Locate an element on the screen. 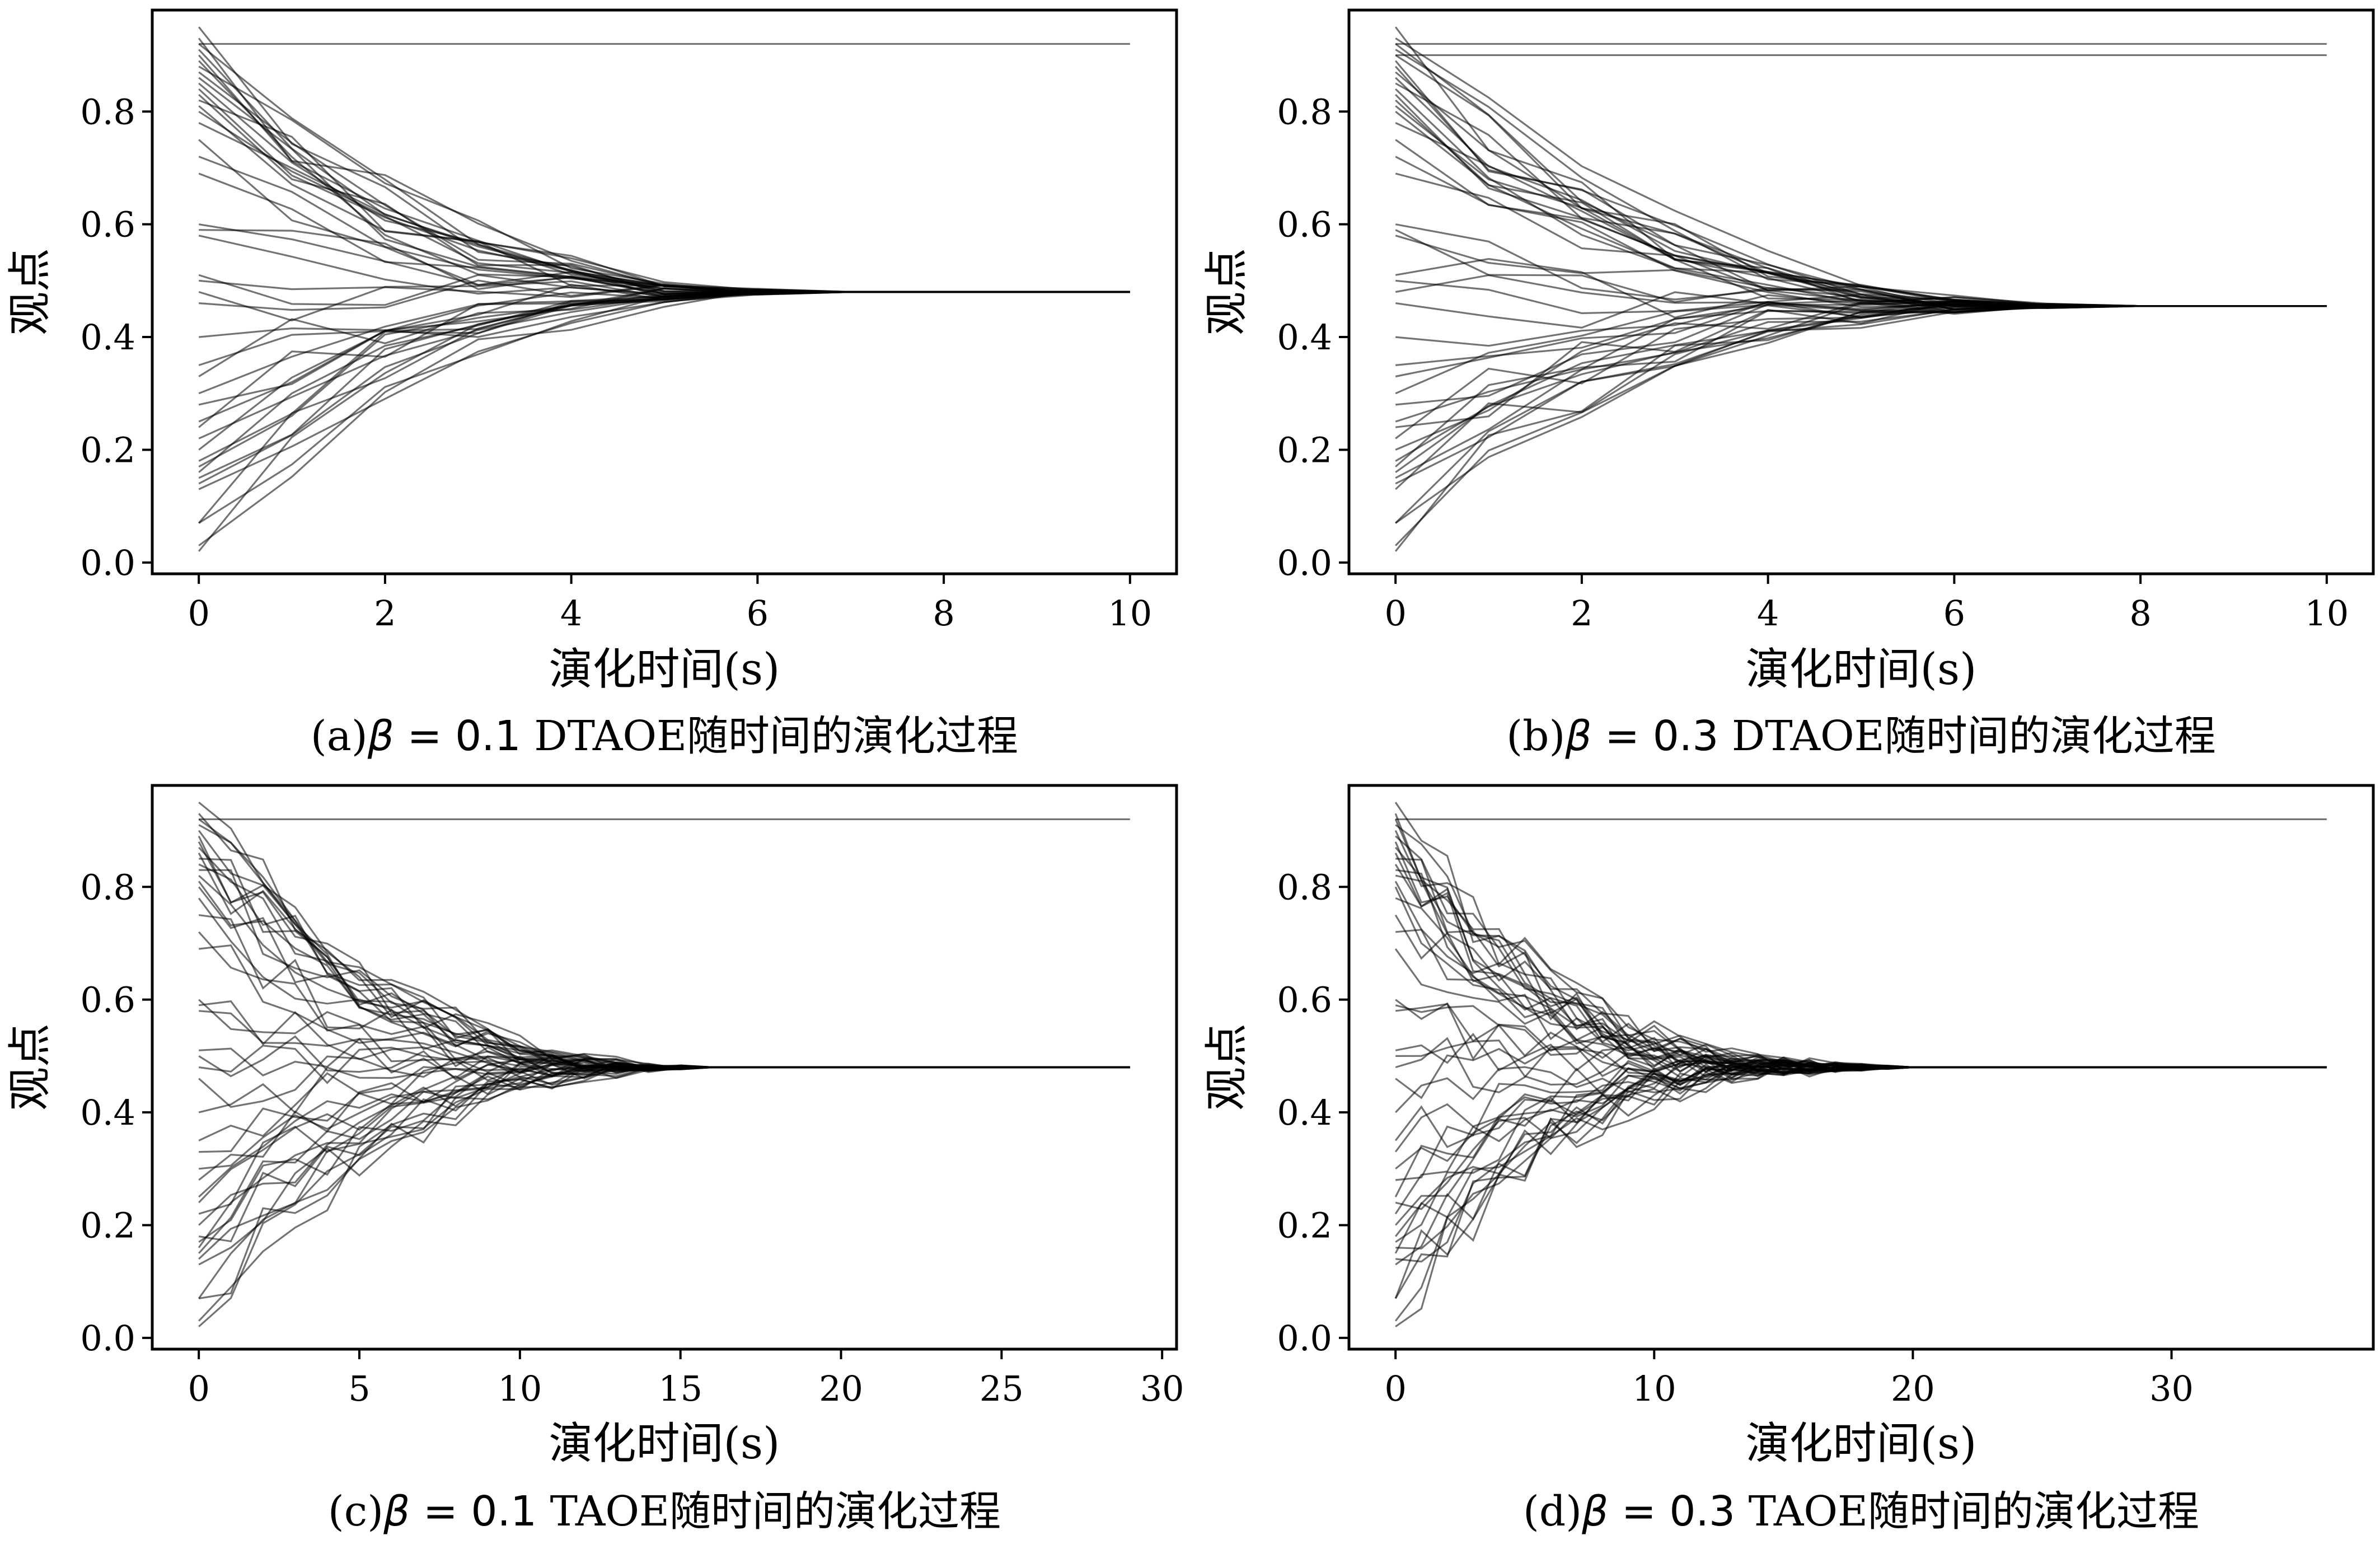  caption-prefix: (d) is located at coordinates (1553, 1511).